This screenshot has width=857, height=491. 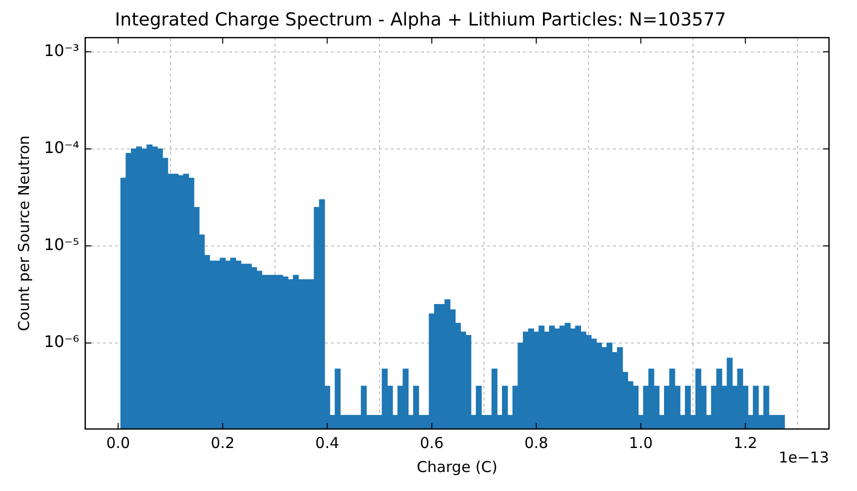 I want to click on y-tick-label: 10⁻³, so click(x=62, y=50).